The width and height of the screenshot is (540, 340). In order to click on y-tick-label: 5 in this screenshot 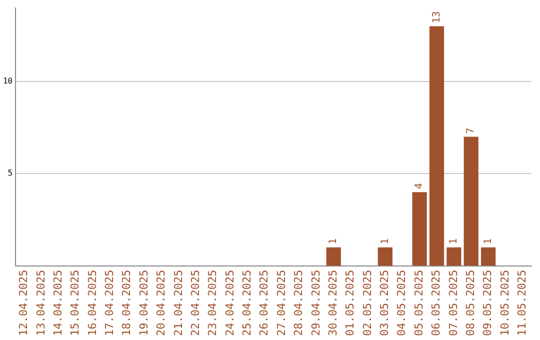, I will do `click(10, 173)`.